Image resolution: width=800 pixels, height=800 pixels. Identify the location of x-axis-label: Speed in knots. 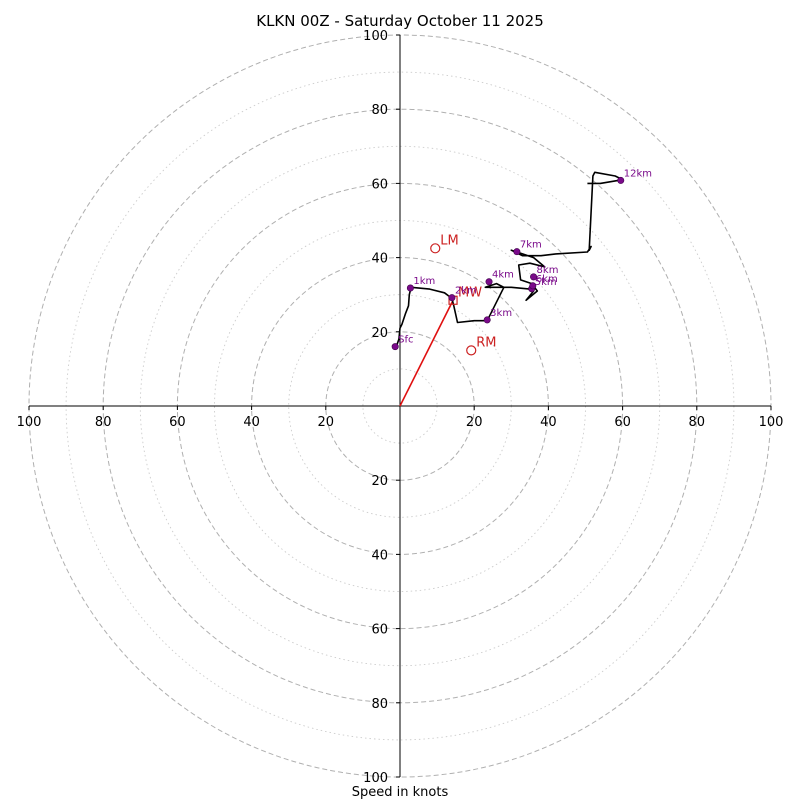
(400, 792).